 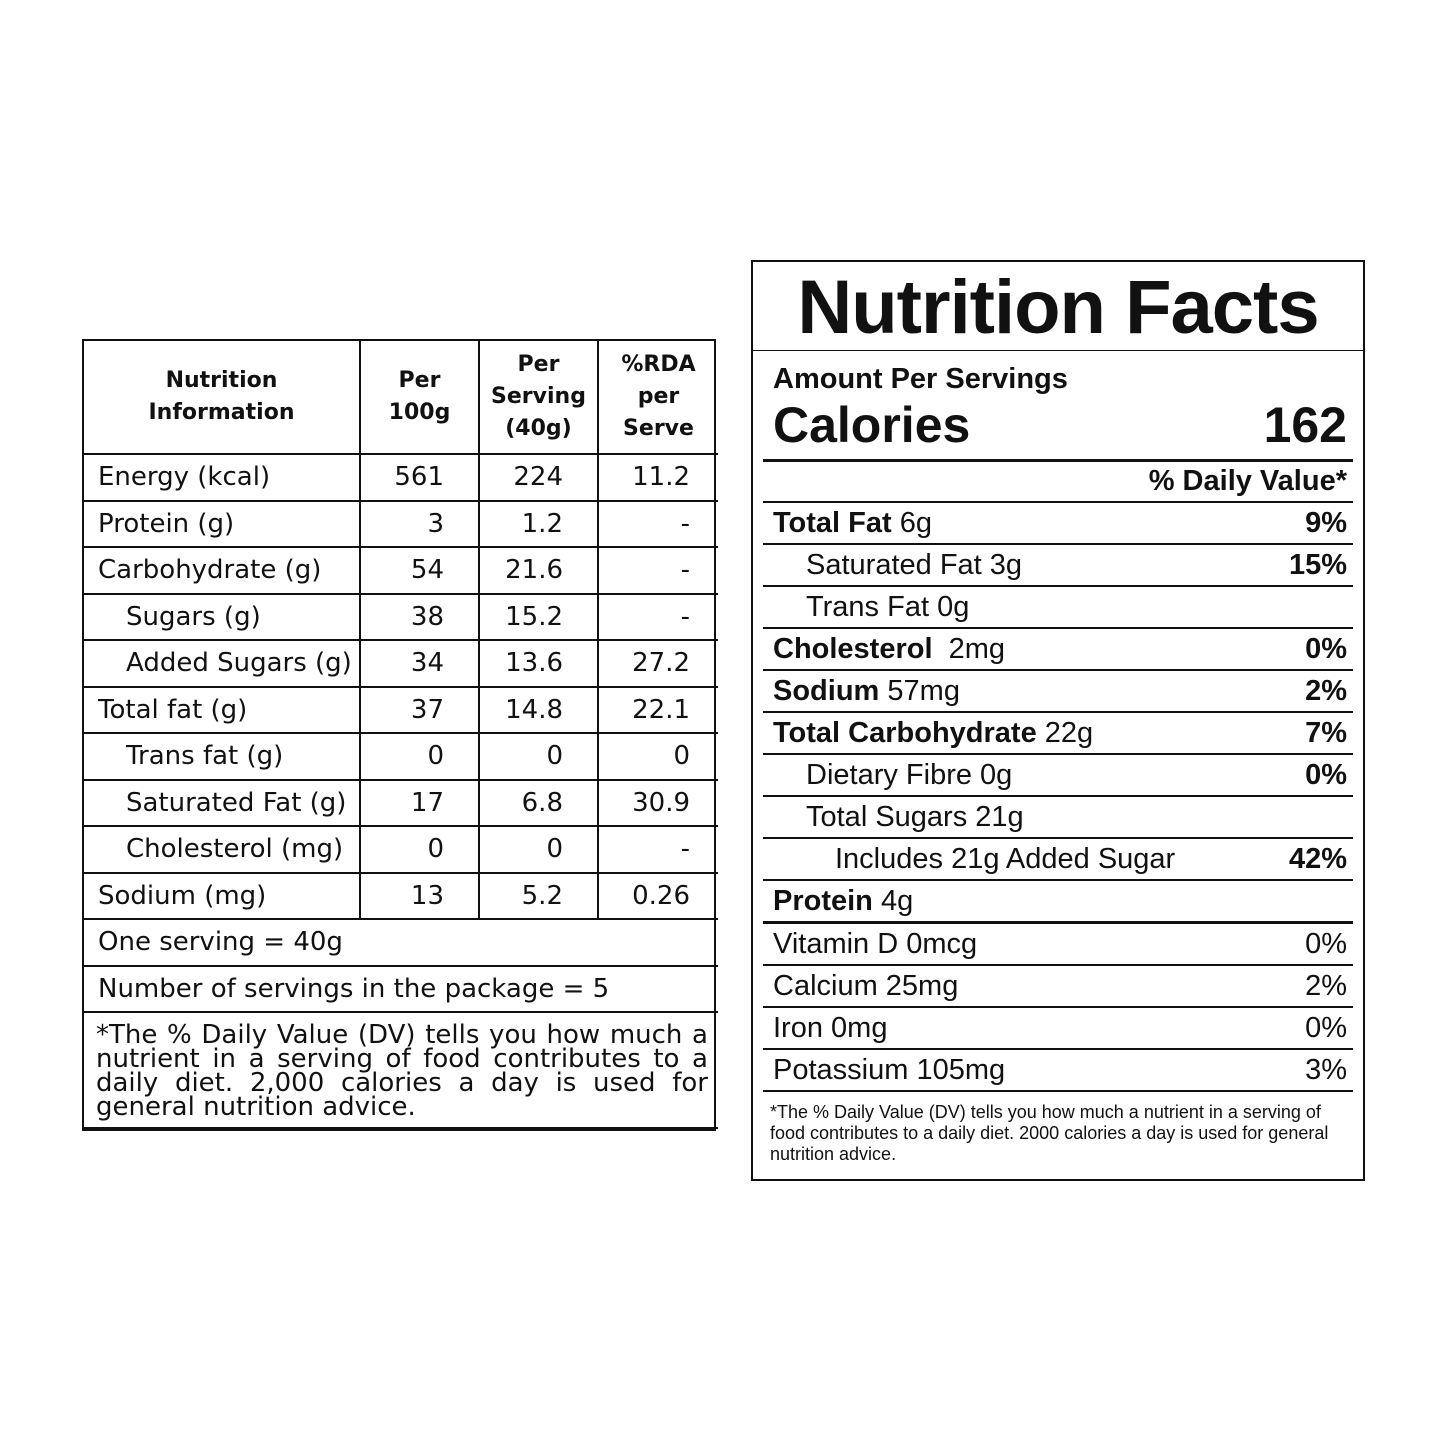 I want to click on daily-value-percent: 7%, so click(x=1326, y=733).